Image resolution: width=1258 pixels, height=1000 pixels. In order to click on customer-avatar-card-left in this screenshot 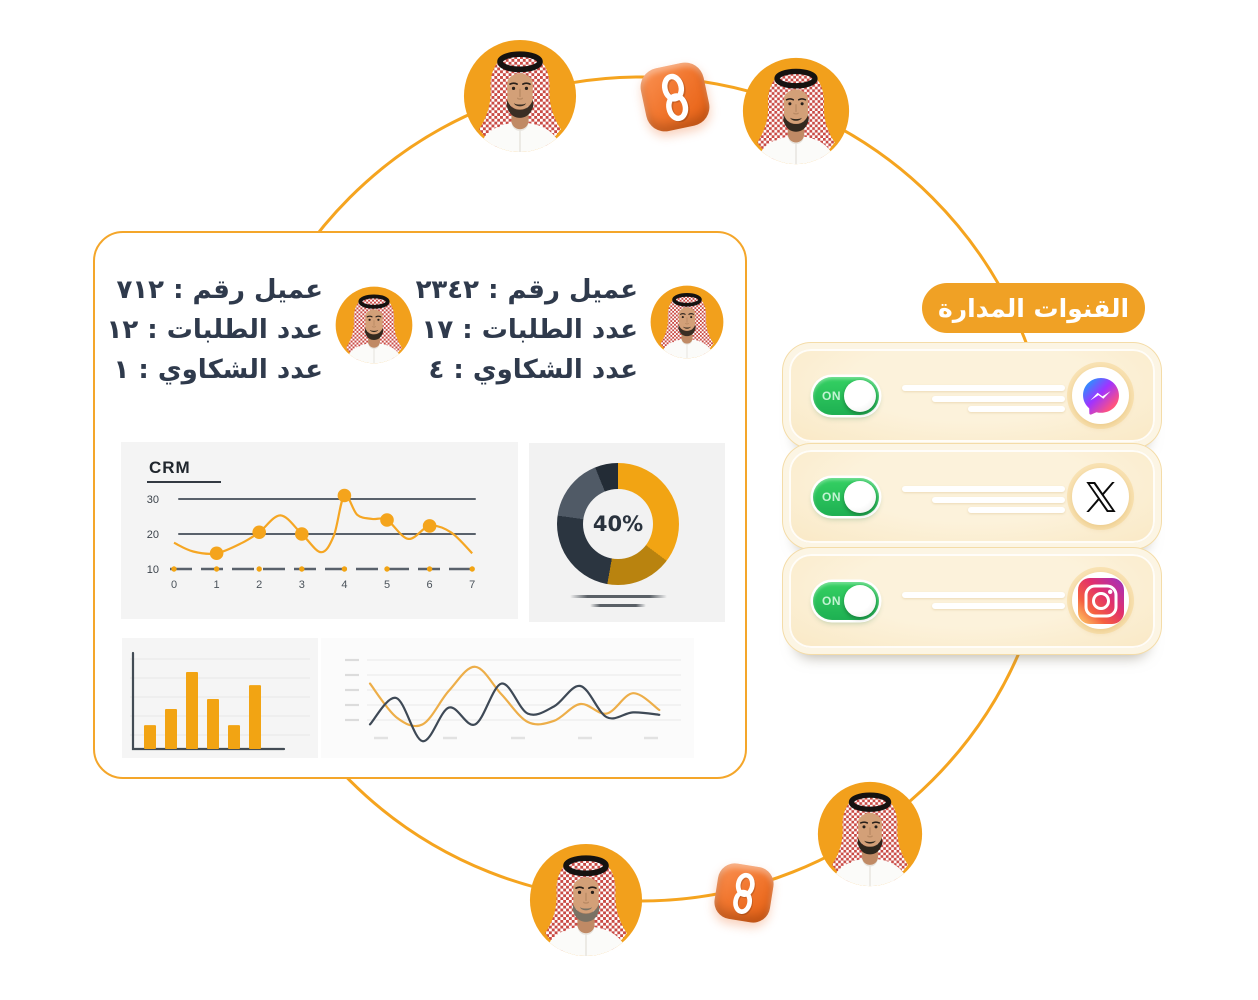, I will do `click(374, 325)`.